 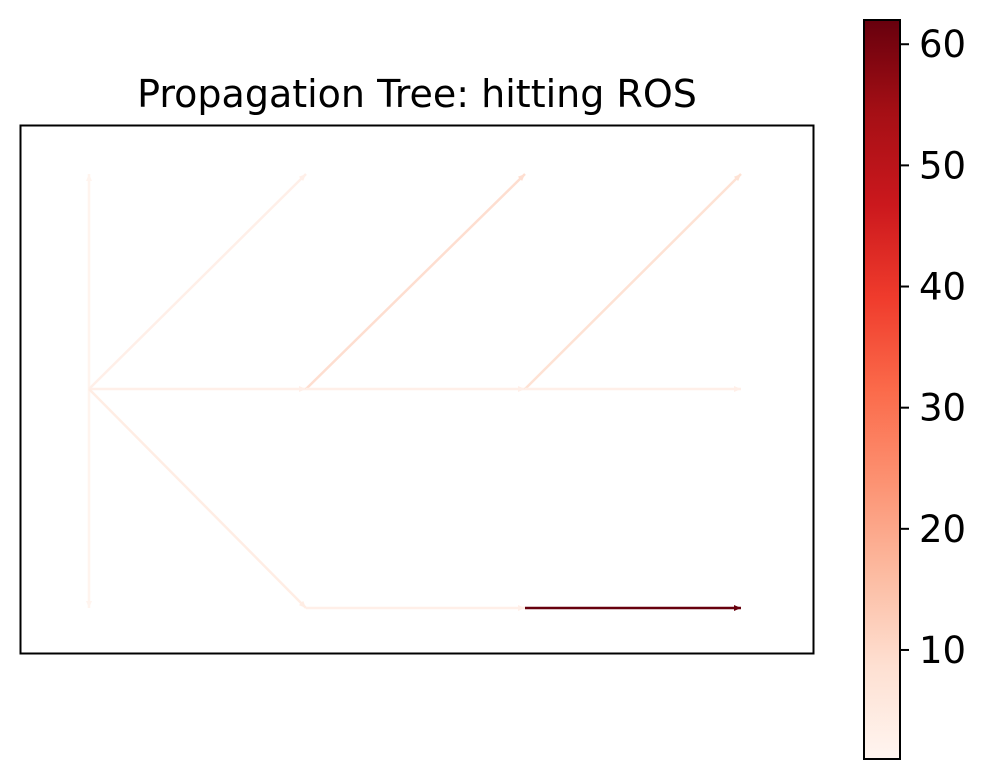 What do you see at coordinates (942, 165) in the screenshot?
I see `colorbar-tick-label: 50` at bounding box center [942, 165].